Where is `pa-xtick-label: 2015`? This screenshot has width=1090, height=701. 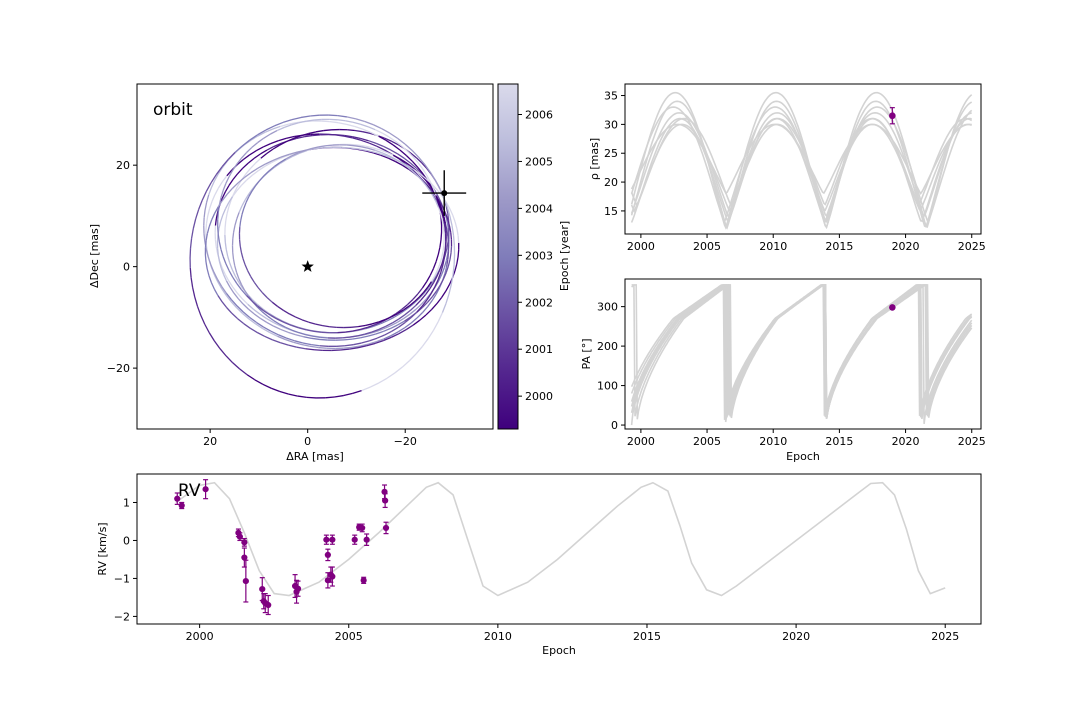
pa-xtick-label: 2015 is located at coordinates (839, 441).